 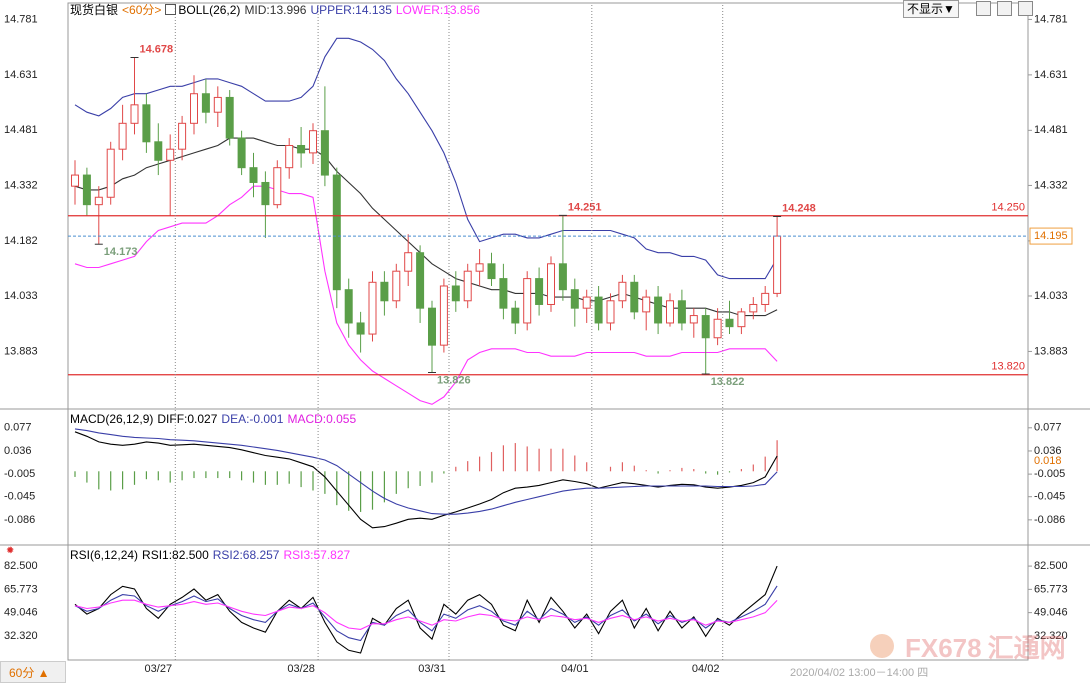 What do you see at coordinates (322, 419) in the screenshot?
I see `legend-entry: MACD:0.055` at bounding box center [322, 419].